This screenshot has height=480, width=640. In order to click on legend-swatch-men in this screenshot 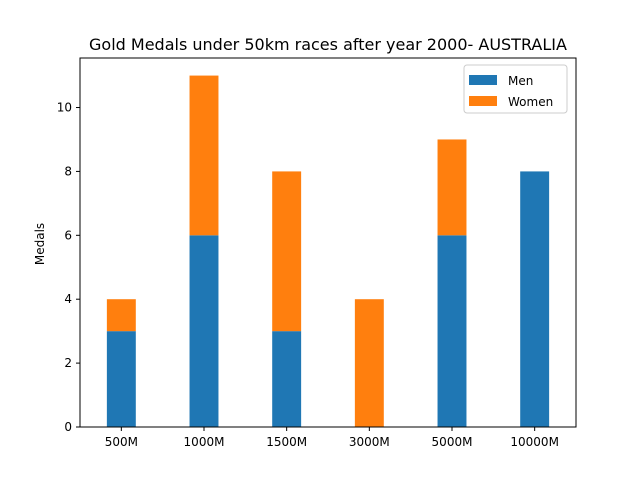, I will do `click(483, 80)`.